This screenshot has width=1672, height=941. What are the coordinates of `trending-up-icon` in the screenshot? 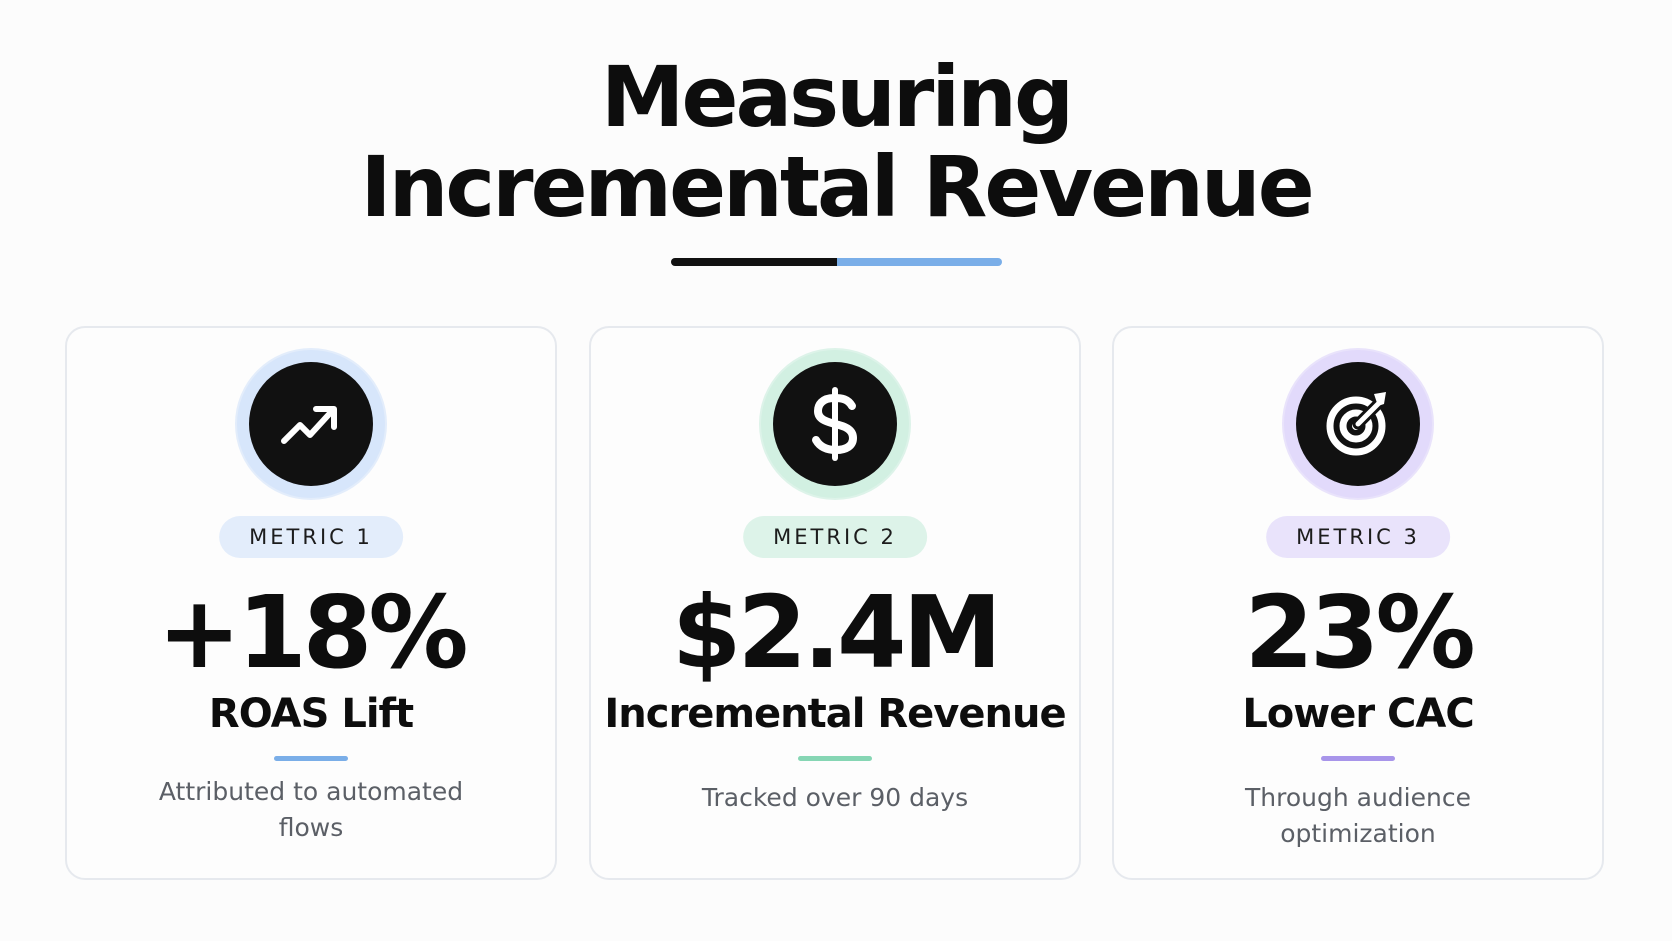 It's located at (311, 424).